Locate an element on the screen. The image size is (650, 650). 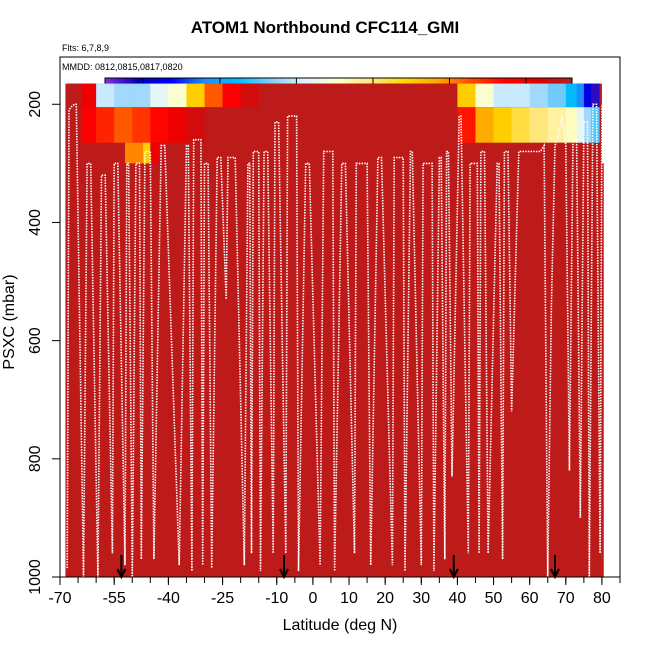
y-tick-label: 600 is located at coordinates (35, 340).